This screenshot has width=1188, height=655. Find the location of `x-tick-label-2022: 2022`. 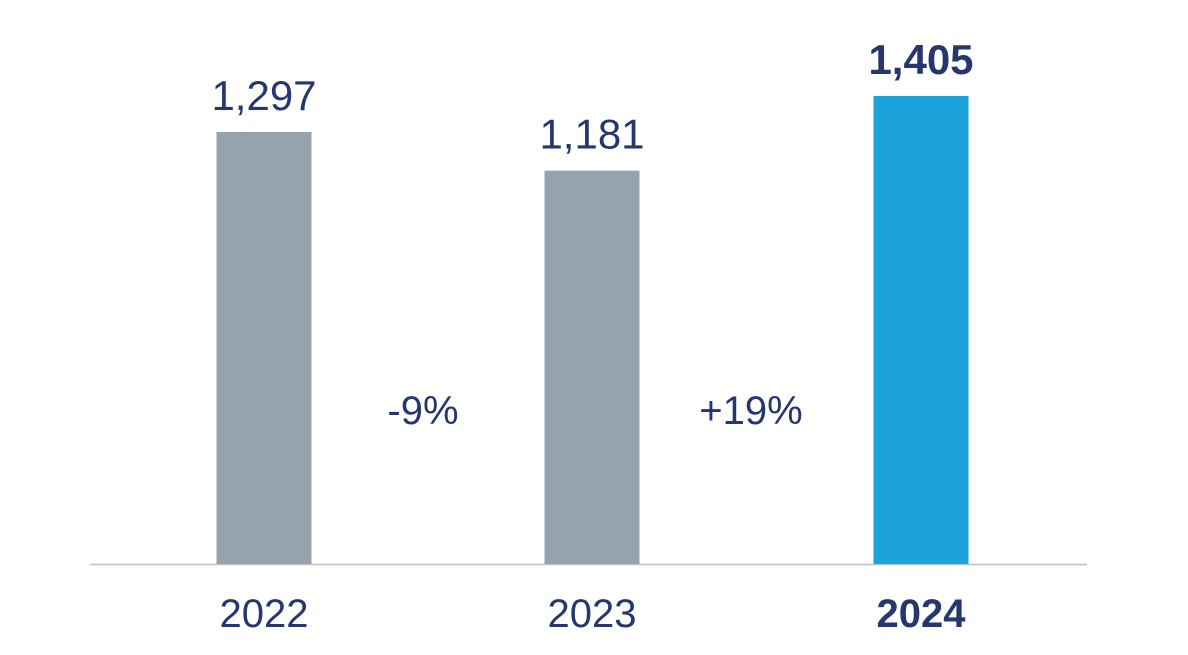

x-tick-label-2022: 2022 is located at coordinates (264, 614).